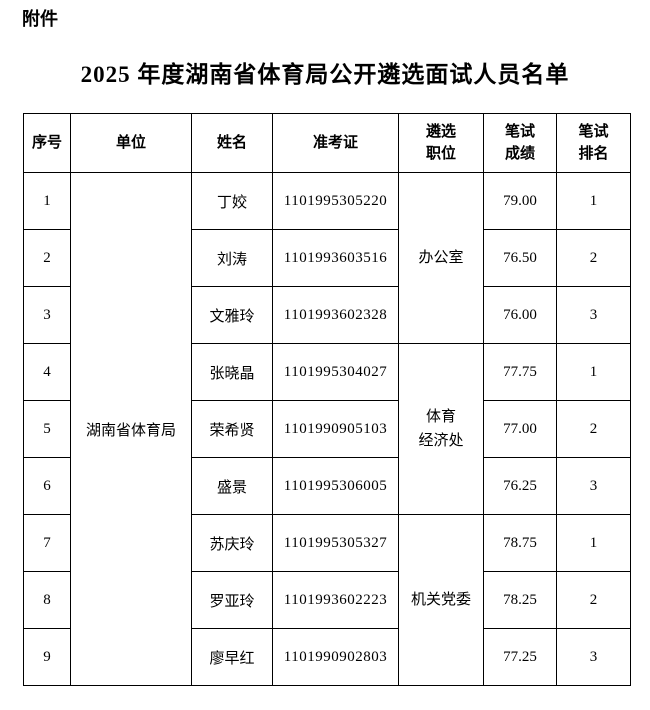 The width and height of the screenshot is (650, 710). I want to click on cell-no: 3, so click(47, 315).